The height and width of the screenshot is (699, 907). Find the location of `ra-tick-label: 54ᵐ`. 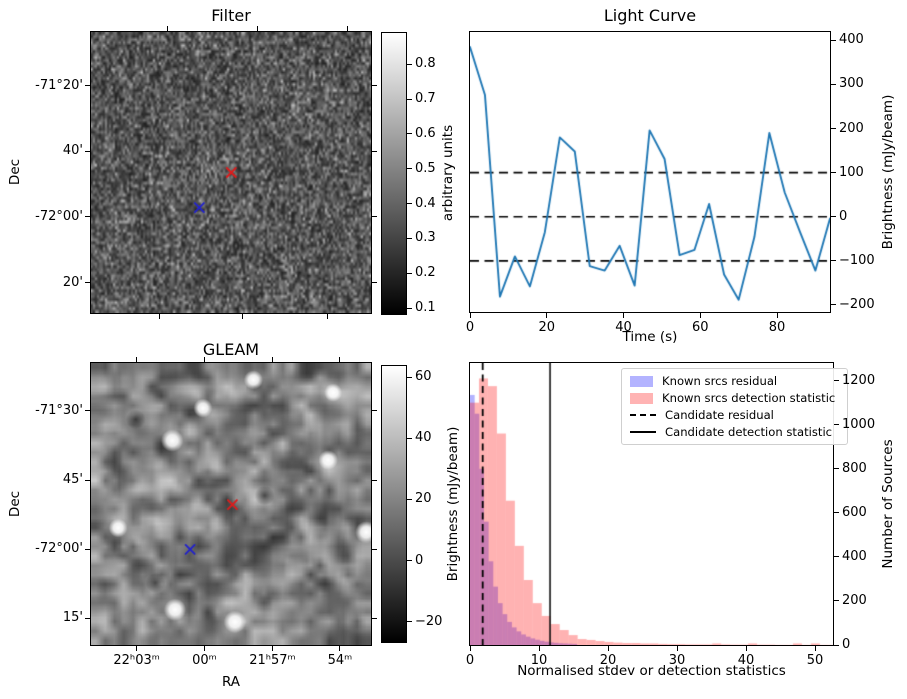

ra-tick-label: 54ᵐ is located at coordinates (340, 660).